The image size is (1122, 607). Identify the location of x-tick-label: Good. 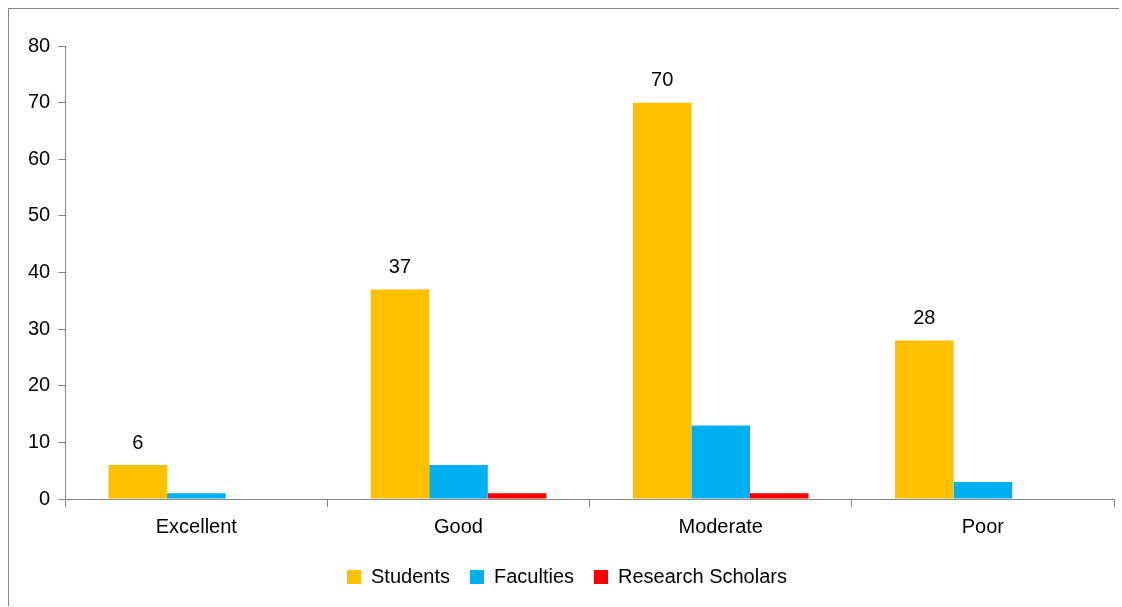
(458, 525).